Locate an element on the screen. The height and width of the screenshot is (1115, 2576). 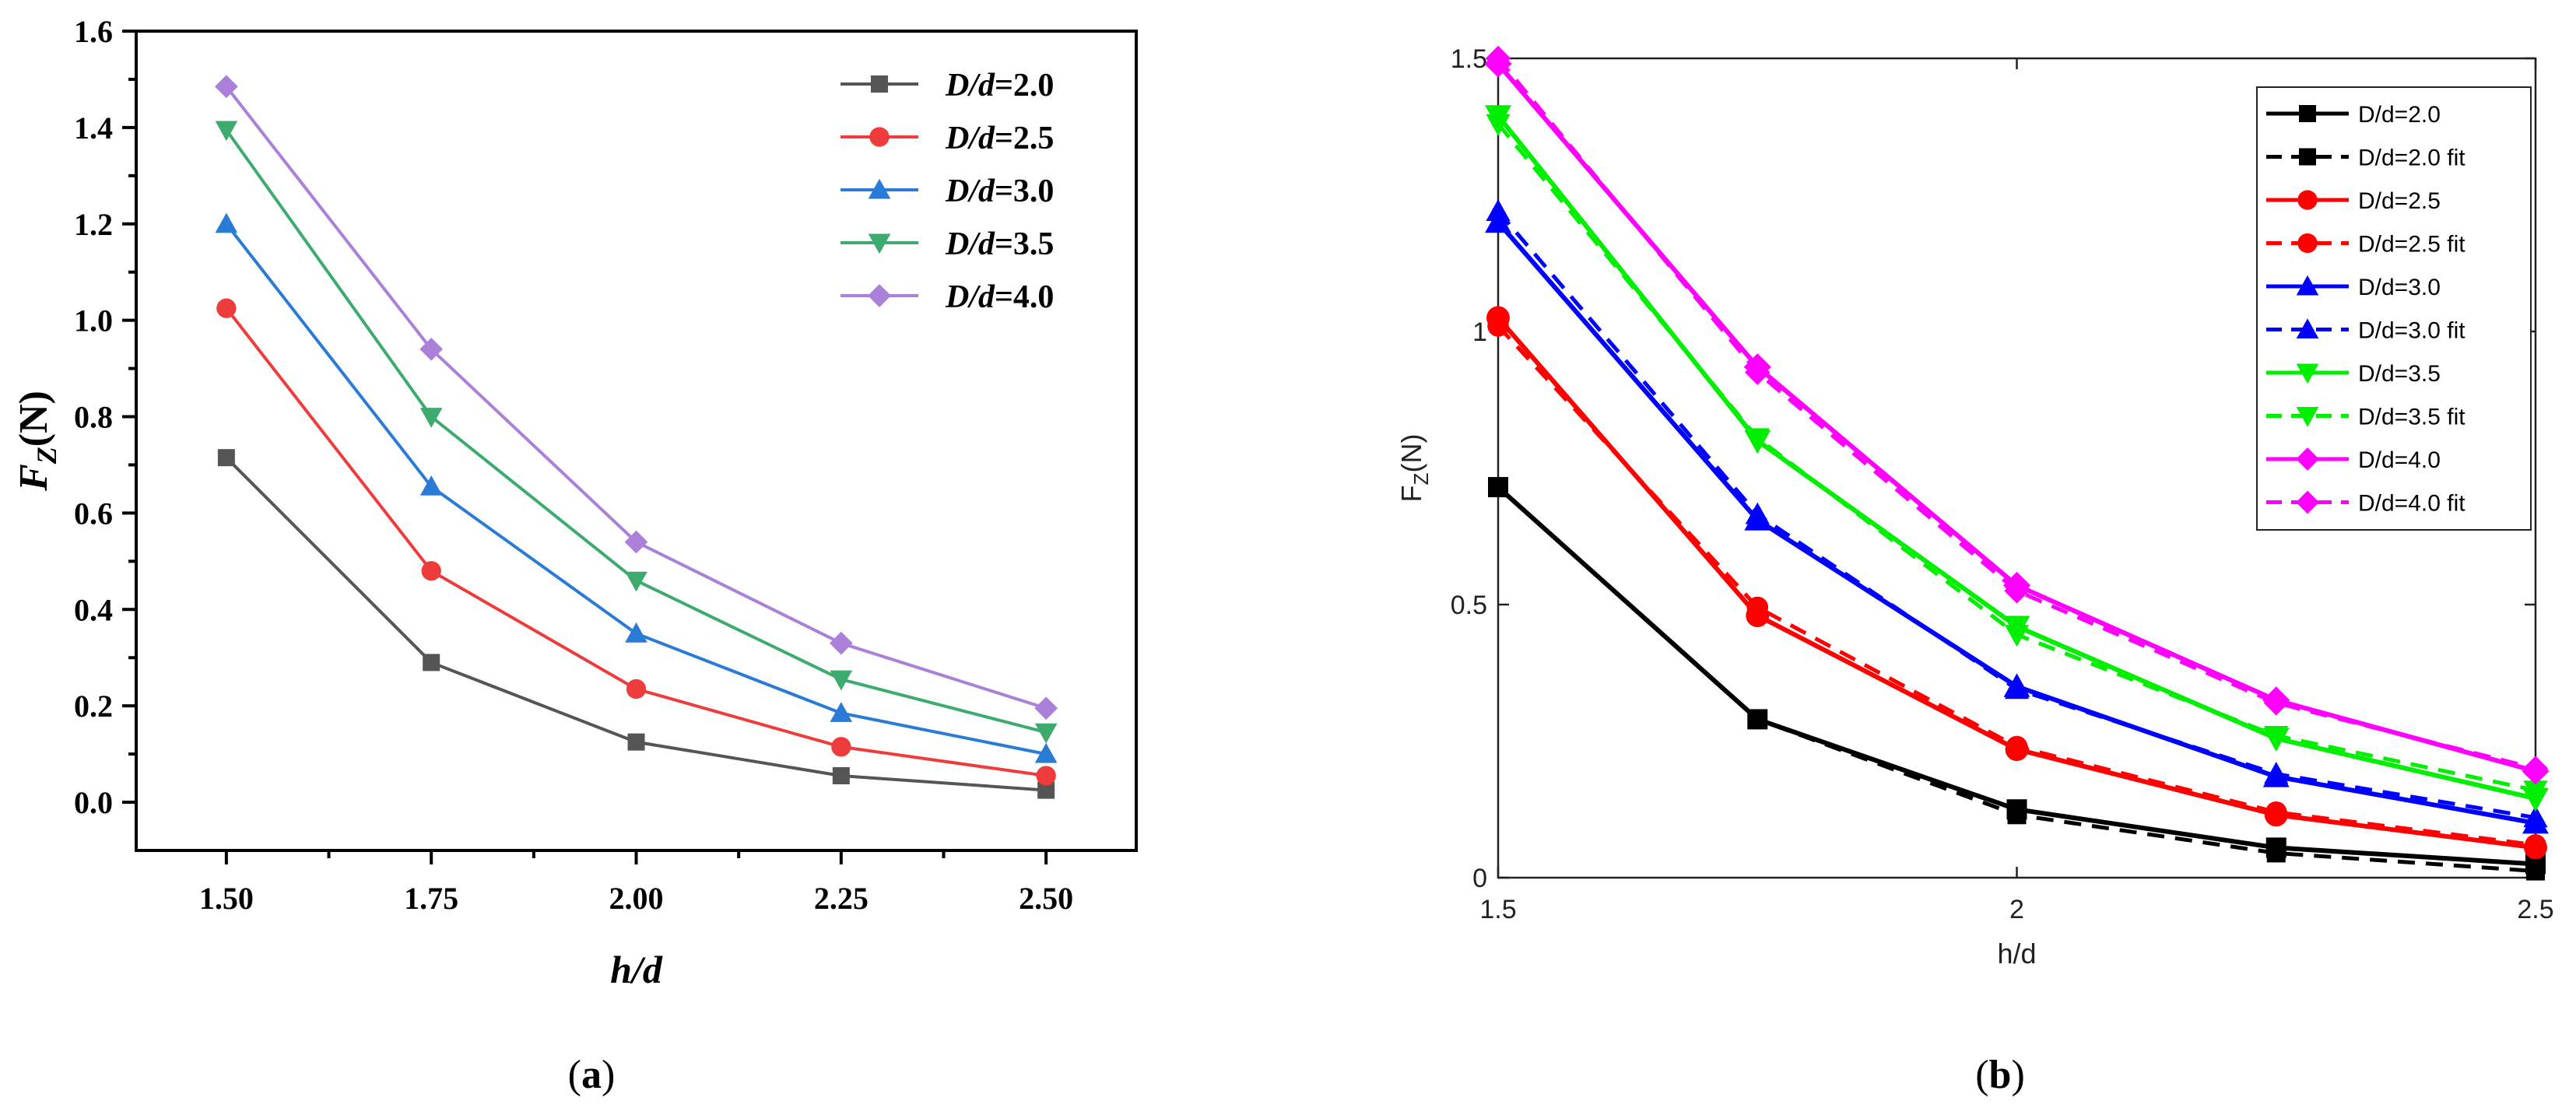
y-tick-label-a: 1.4 is located at coordinates (94, 128).